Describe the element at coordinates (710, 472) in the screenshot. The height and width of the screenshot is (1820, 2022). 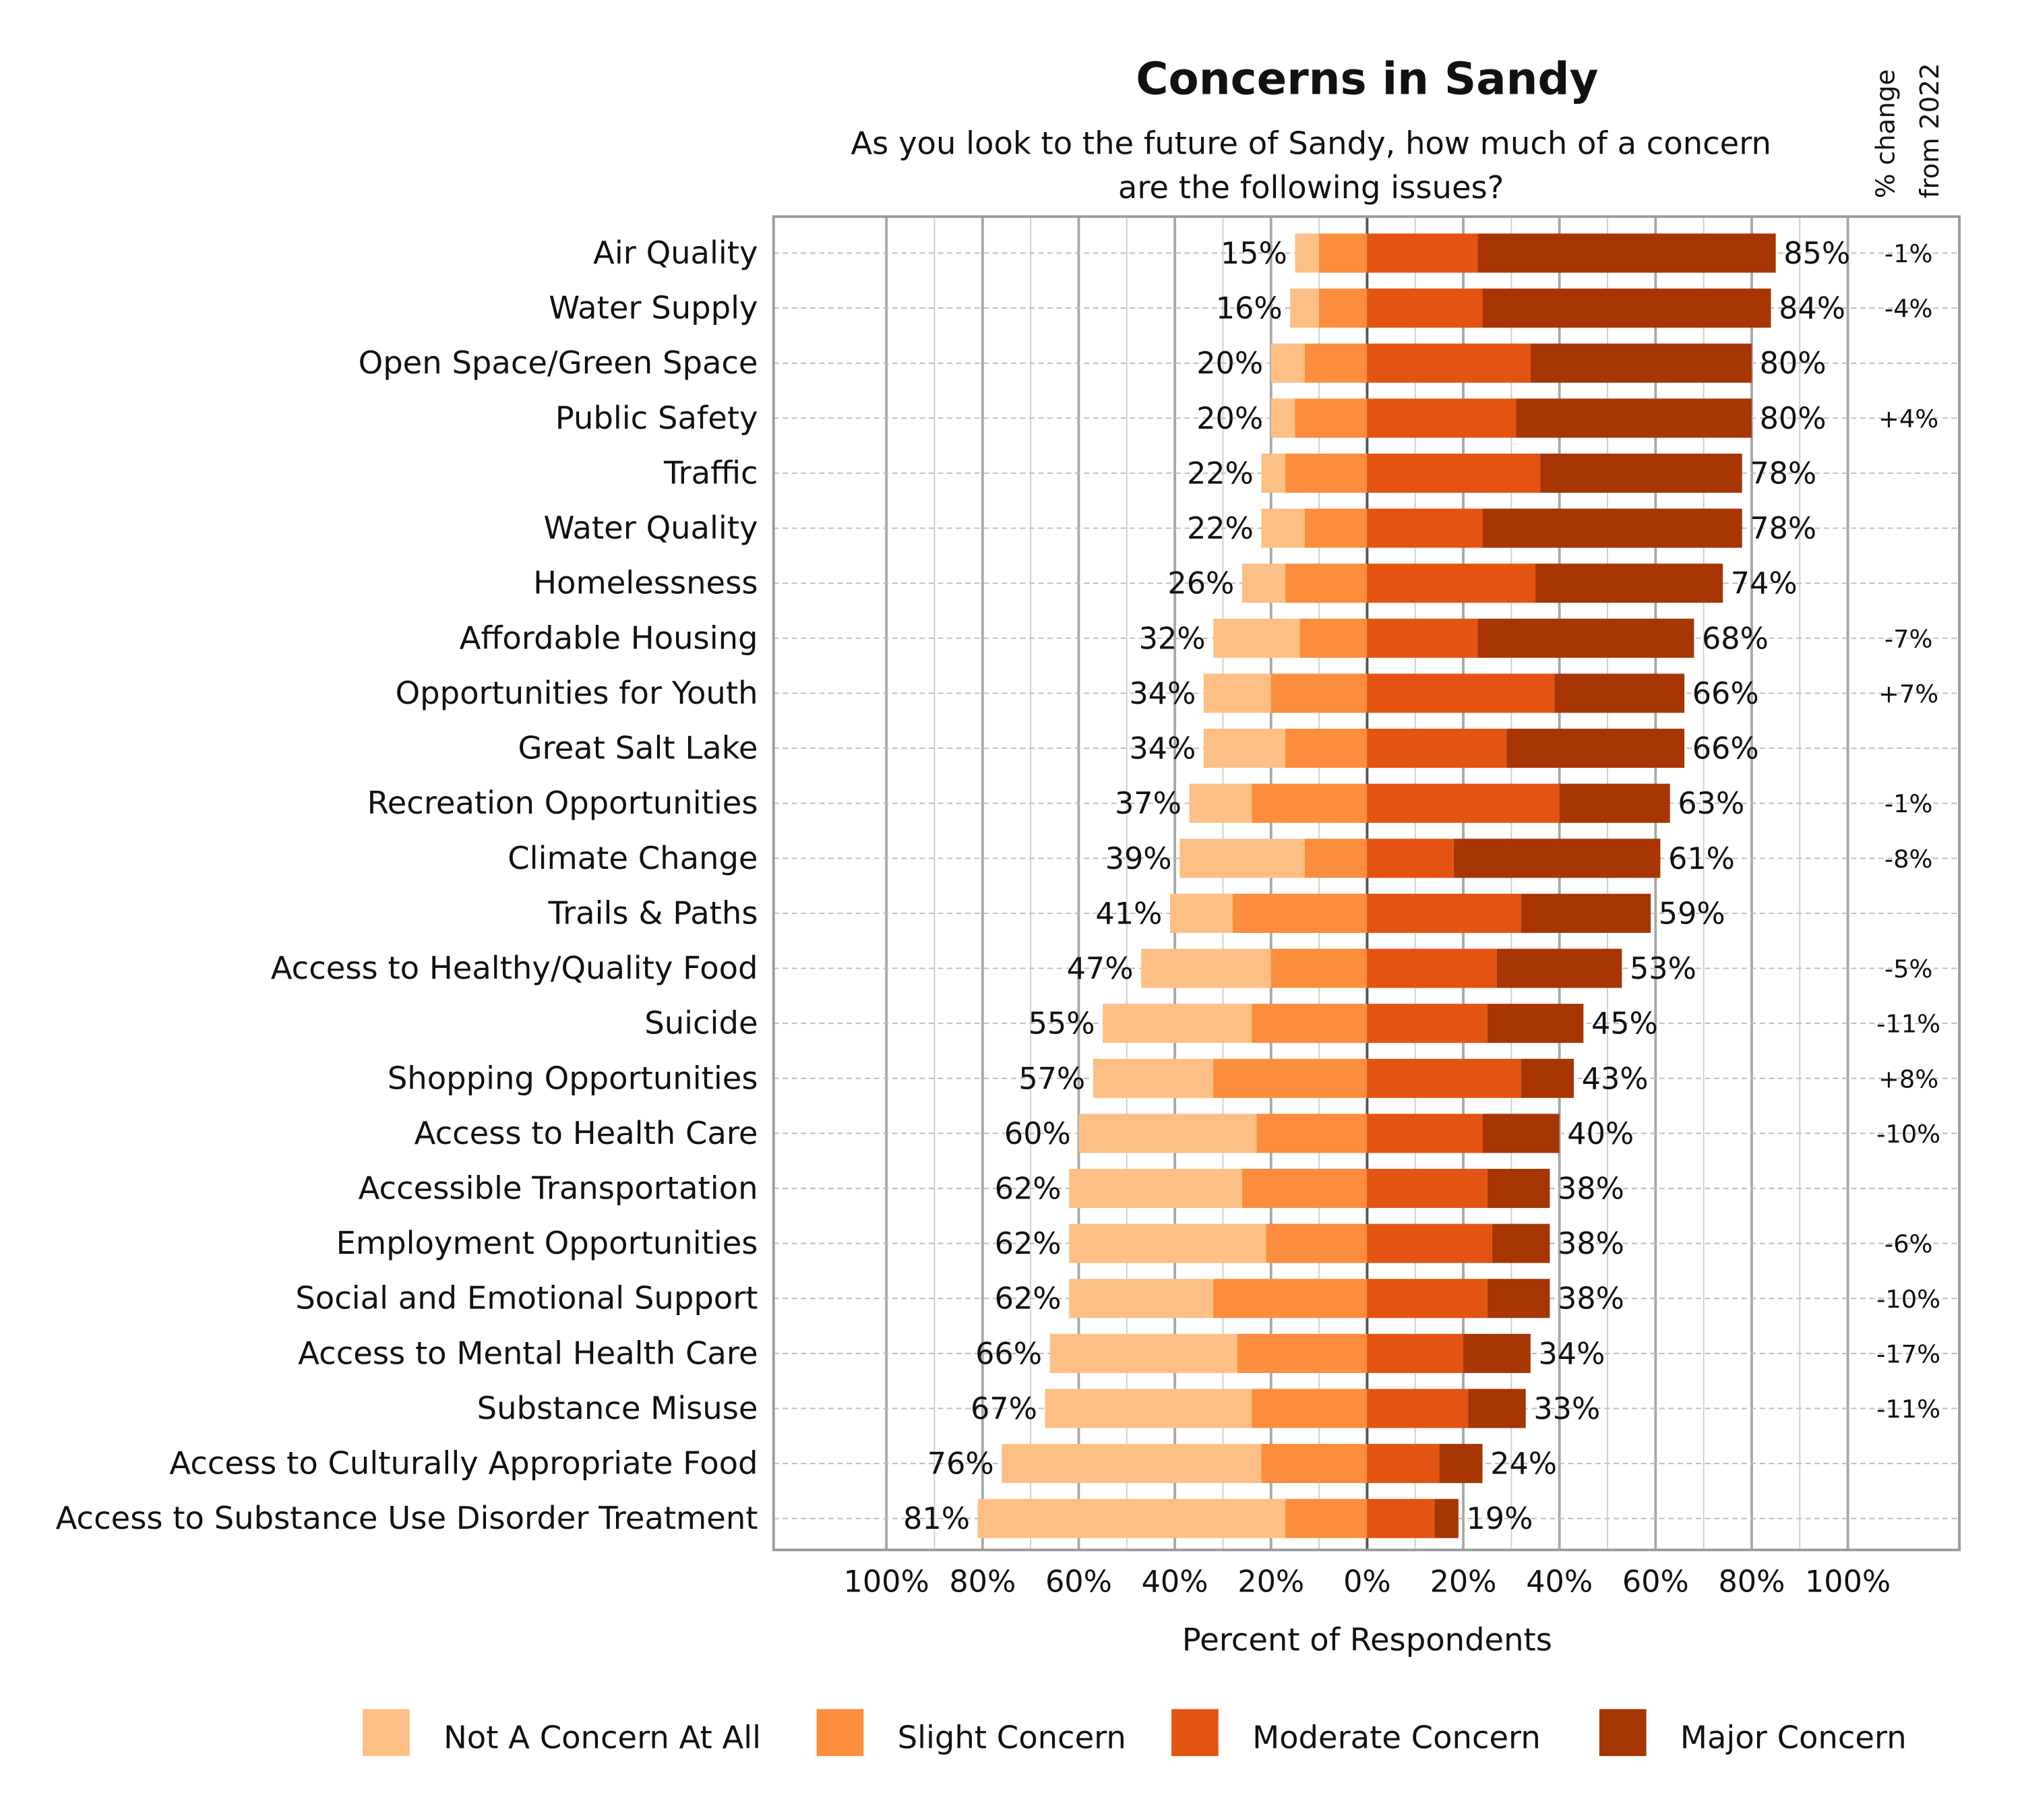
I see `category-label: Traffic` at that location.